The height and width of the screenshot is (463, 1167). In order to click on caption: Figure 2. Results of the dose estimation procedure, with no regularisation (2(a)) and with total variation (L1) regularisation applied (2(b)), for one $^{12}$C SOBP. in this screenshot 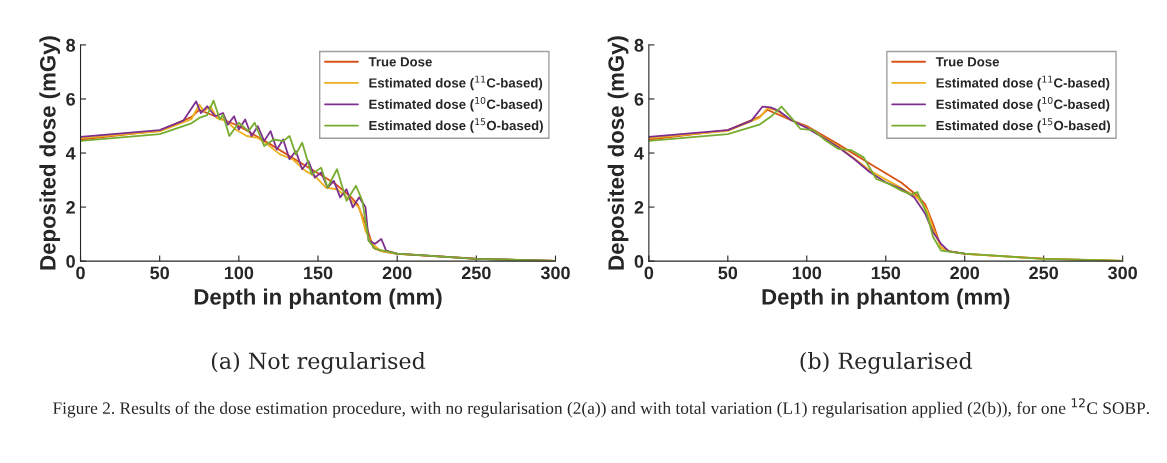, I will do `click(601, 408)`.